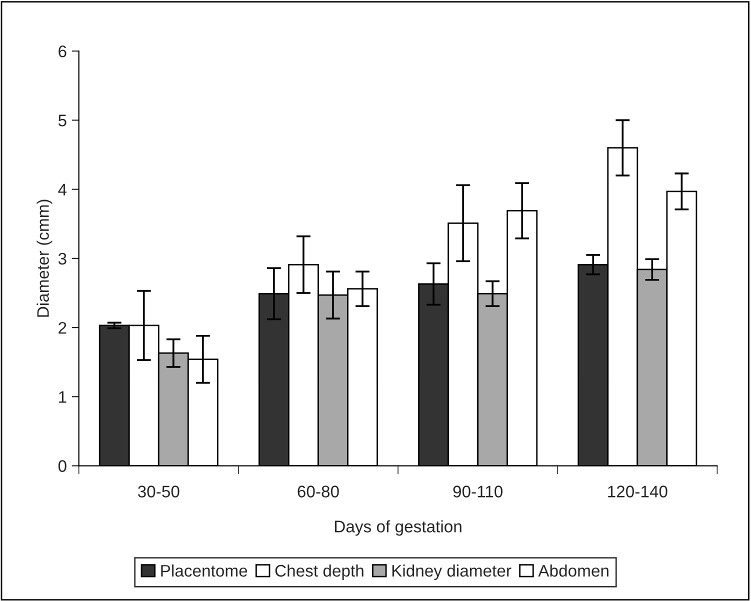 The height and width of the screenshot is (601, 751). What do you see at coordinates (638, 492) in the screenshot?
I see `x-tick-label: 120-140` at bounding box center [638, 492].